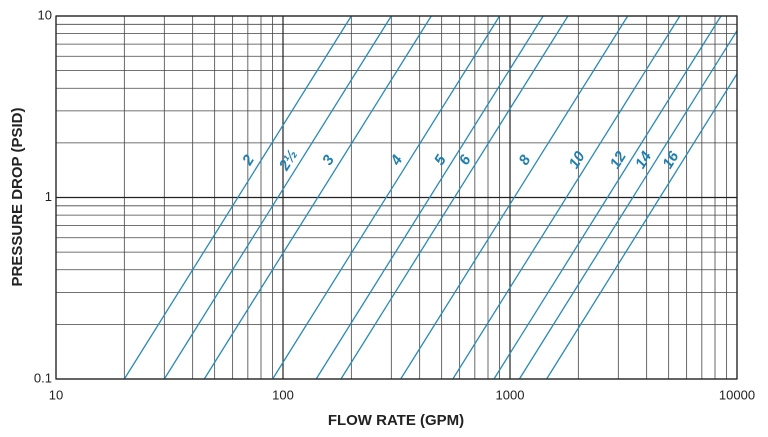 Image resolution: width=768 pixels, height=437 pixels. I want to click on y-axis-title: PRESSURE DROP (PSID), so click(17, 197).